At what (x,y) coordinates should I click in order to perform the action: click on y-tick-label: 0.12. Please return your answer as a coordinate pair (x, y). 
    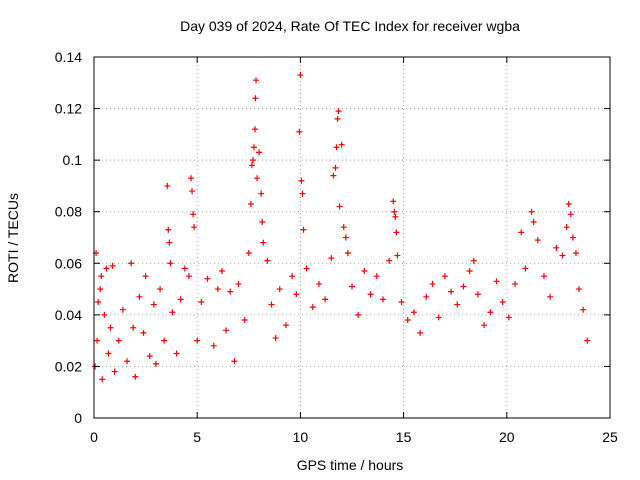
    Looking at the image, I should click on (68, 109).